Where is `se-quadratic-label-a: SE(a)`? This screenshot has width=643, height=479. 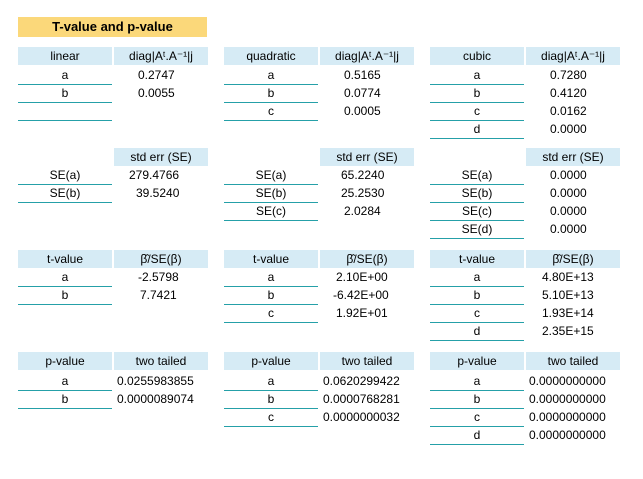
se-quadratic-label-a: SE(a) is located at coordinates (271, 176).